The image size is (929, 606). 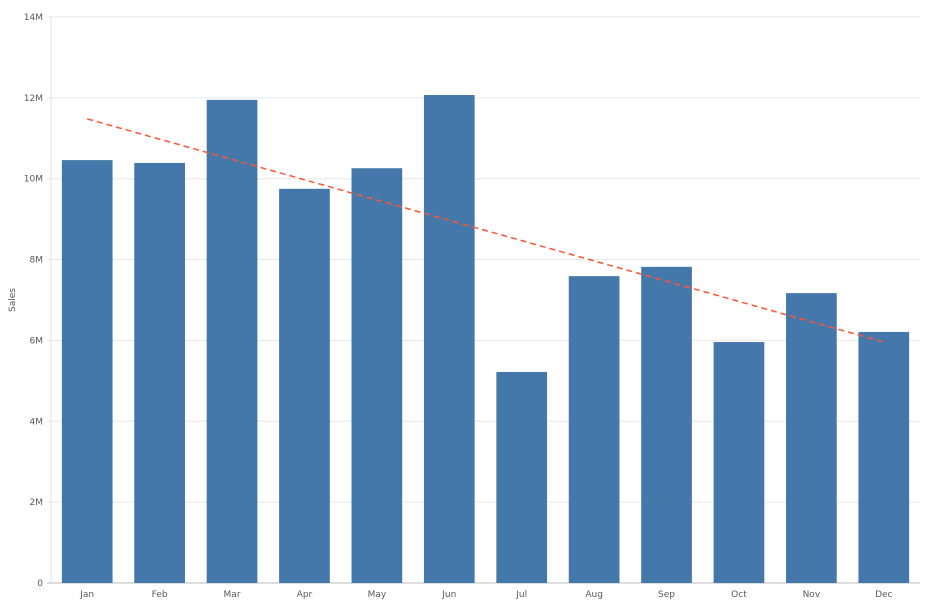 I want to click on x-tick-label: Jul, so click(x=521, y=595).